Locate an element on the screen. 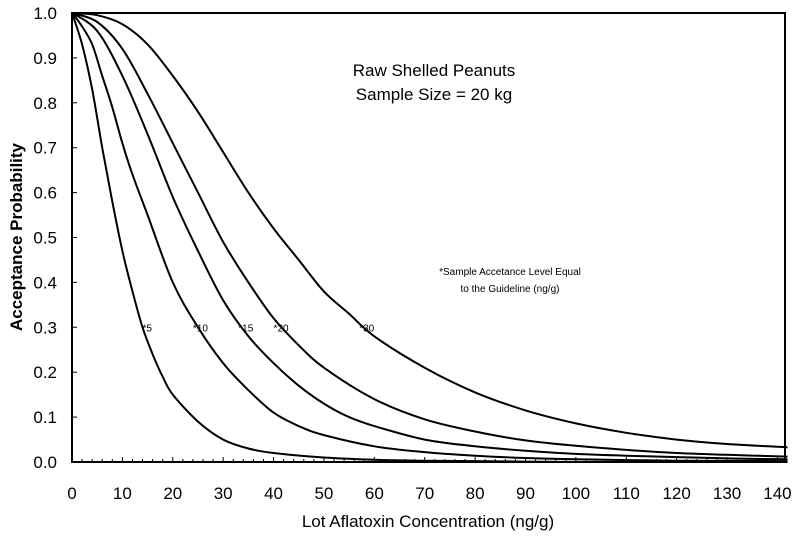  y-axis-ticks: 0.0 0.1 0.2 0.3 0.4 0.5 0.6 0.7 0.8 0.9 1.0 is located at coordinates (55, 238).